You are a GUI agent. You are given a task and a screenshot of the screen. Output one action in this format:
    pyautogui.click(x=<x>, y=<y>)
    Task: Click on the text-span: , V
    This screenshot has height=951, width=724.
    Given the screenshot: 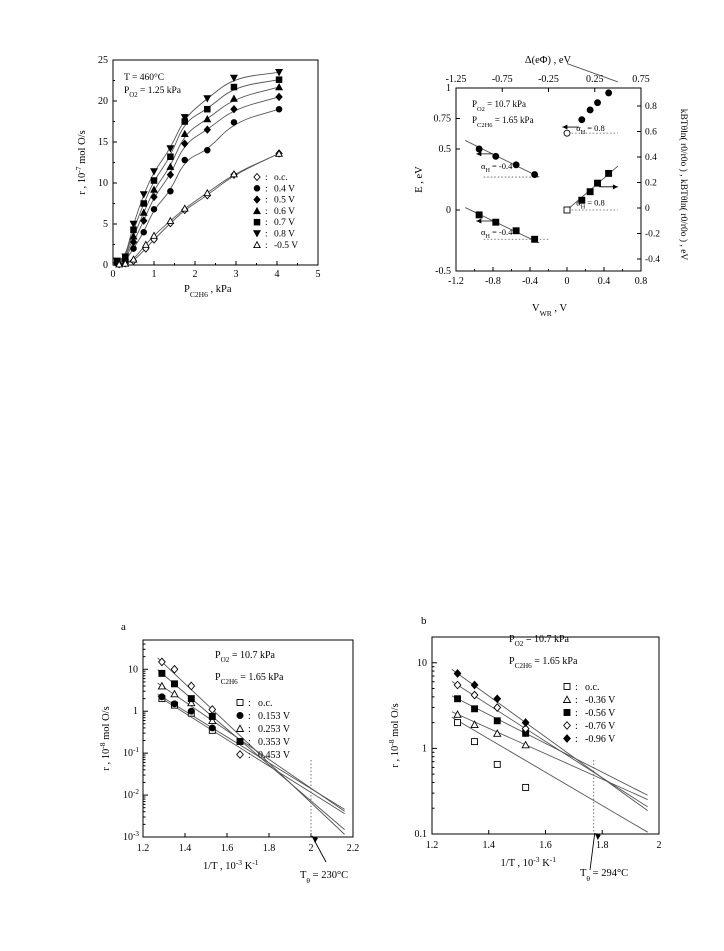 What is the action you would take?
    pyautogui.click(x=560, y=308)
    